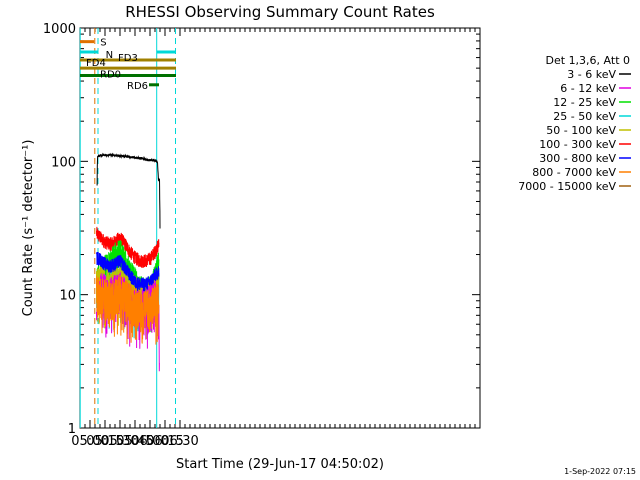 The height and width of the screenshot is (480, 640). Describe the element at coordinates (591, 74) in the screenshot. I see `legend-label: 3 - 6 keV` at that location.